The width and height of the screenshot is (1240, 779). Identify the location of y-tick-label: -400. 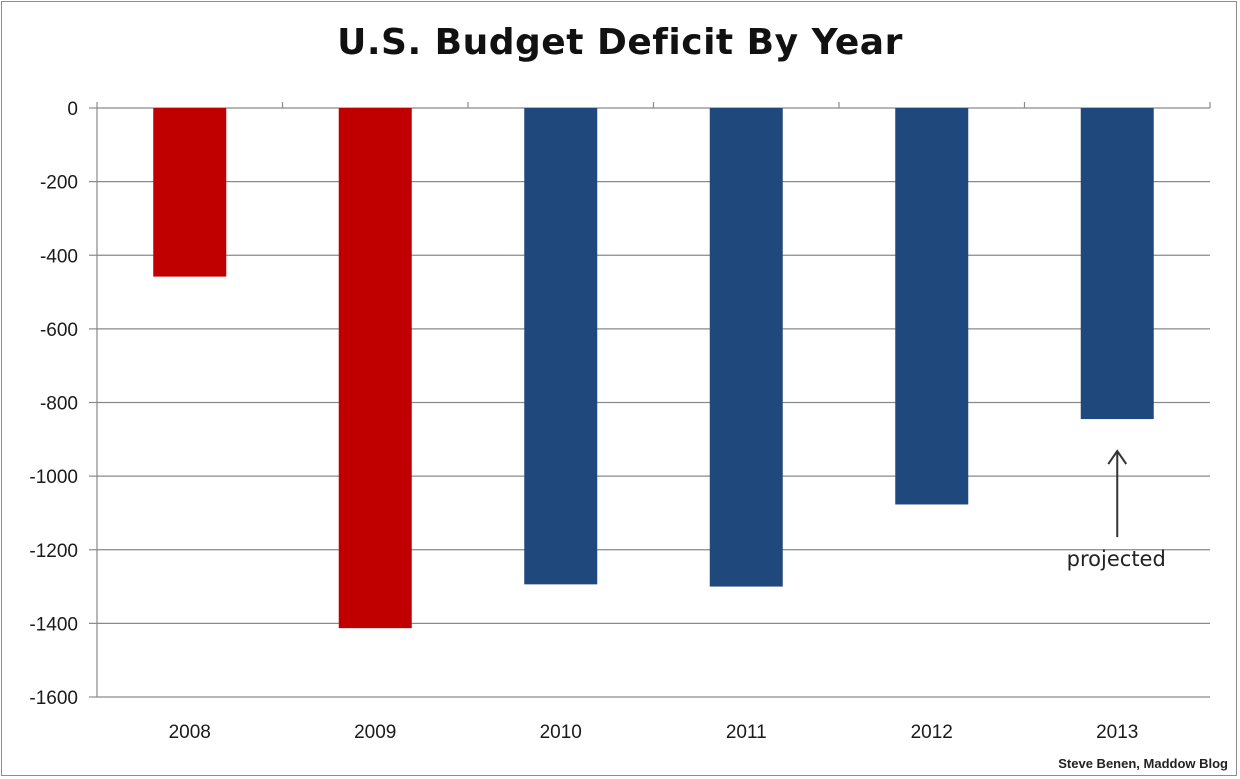
(59, 256).